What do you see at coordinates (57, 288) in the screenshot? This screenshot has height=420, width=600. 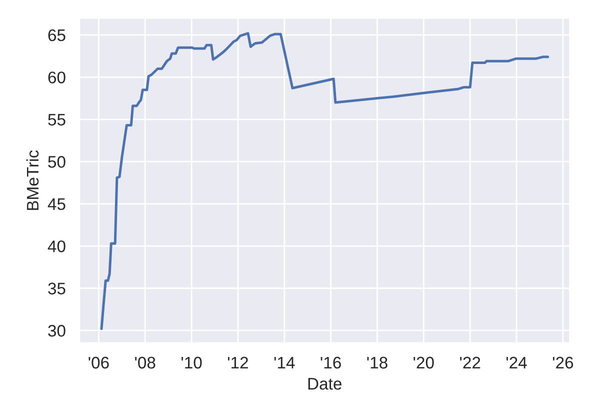 I see `y-tick-label: 35` at bounding box center [57, 288].